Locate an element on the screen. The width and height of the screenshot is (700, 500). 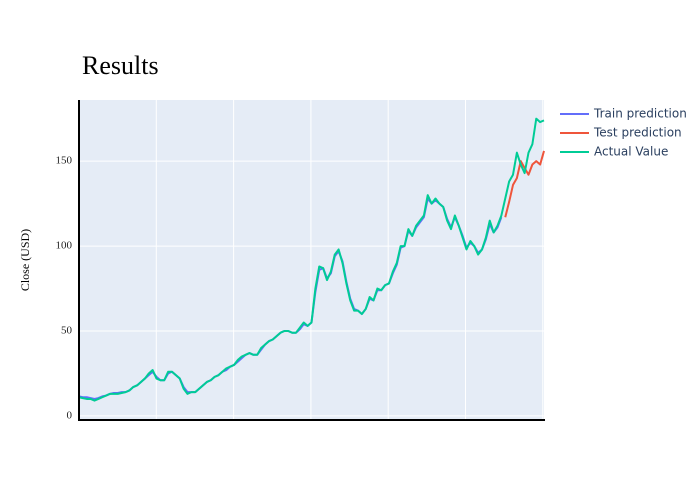
legend-label: Train prediction is located at coordinates (640, 114).